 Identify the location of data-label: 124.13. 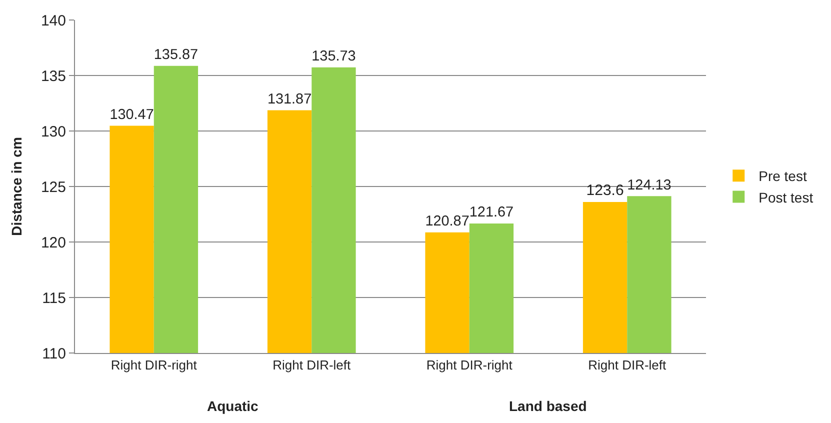
(649, 185).